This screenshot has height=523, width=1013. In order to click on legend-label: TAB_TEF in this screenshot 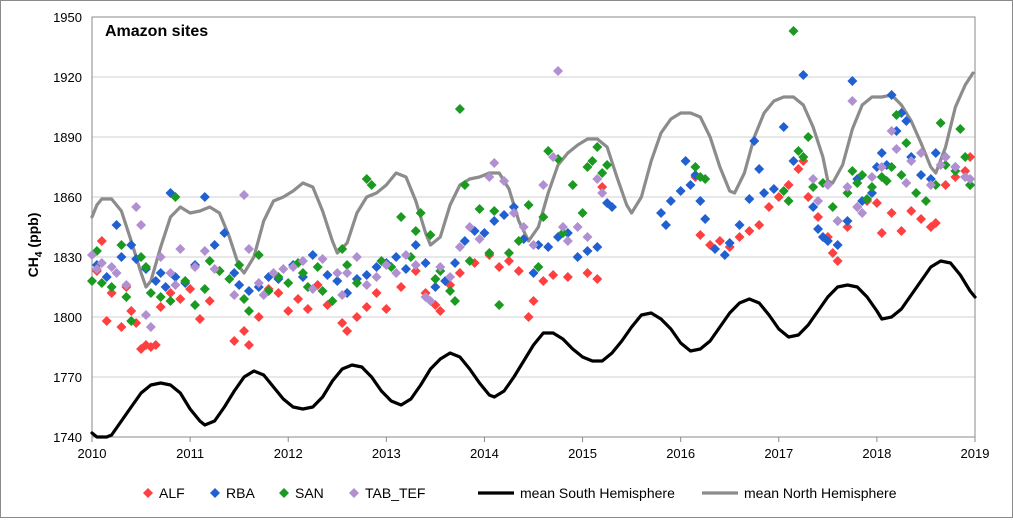, I will do `click(395, 493)`.